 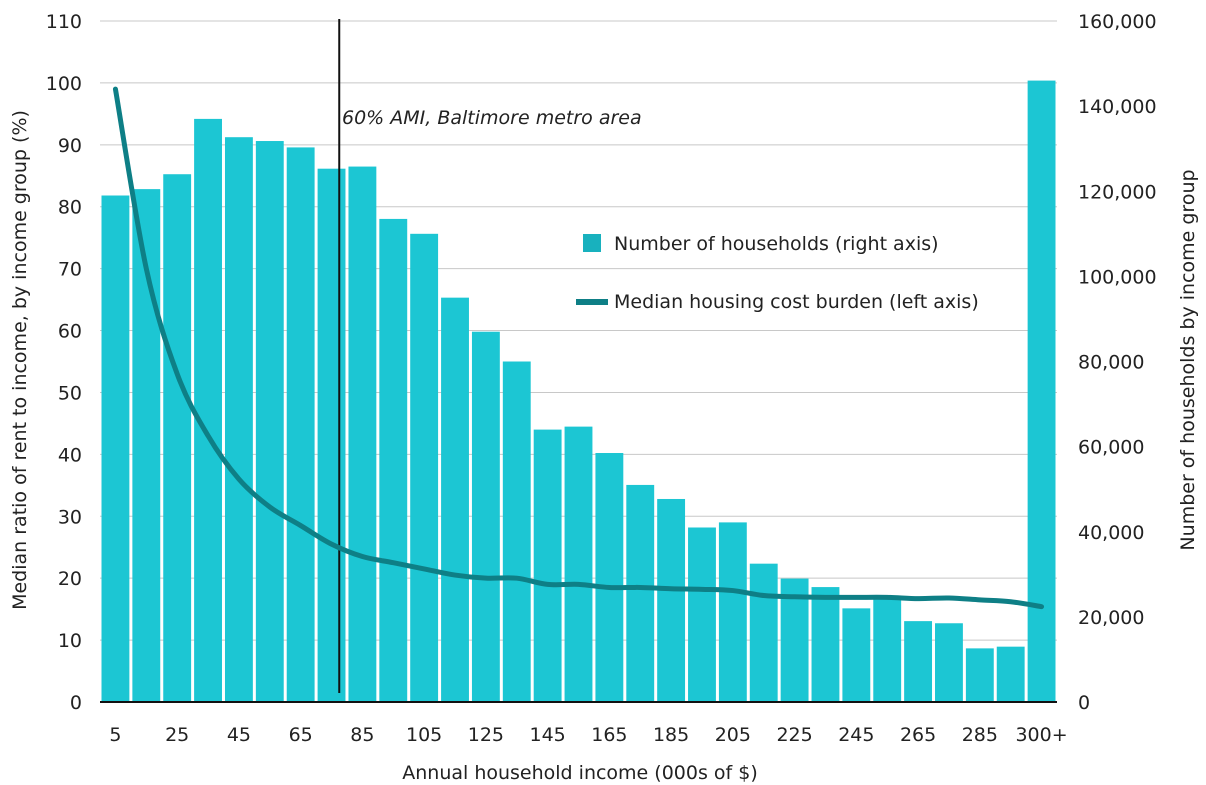 What do you see at coordinates (1111, 448) in the screenshot?
I see `right-tick-label: 60,000` at bounding box center [1111, 448].